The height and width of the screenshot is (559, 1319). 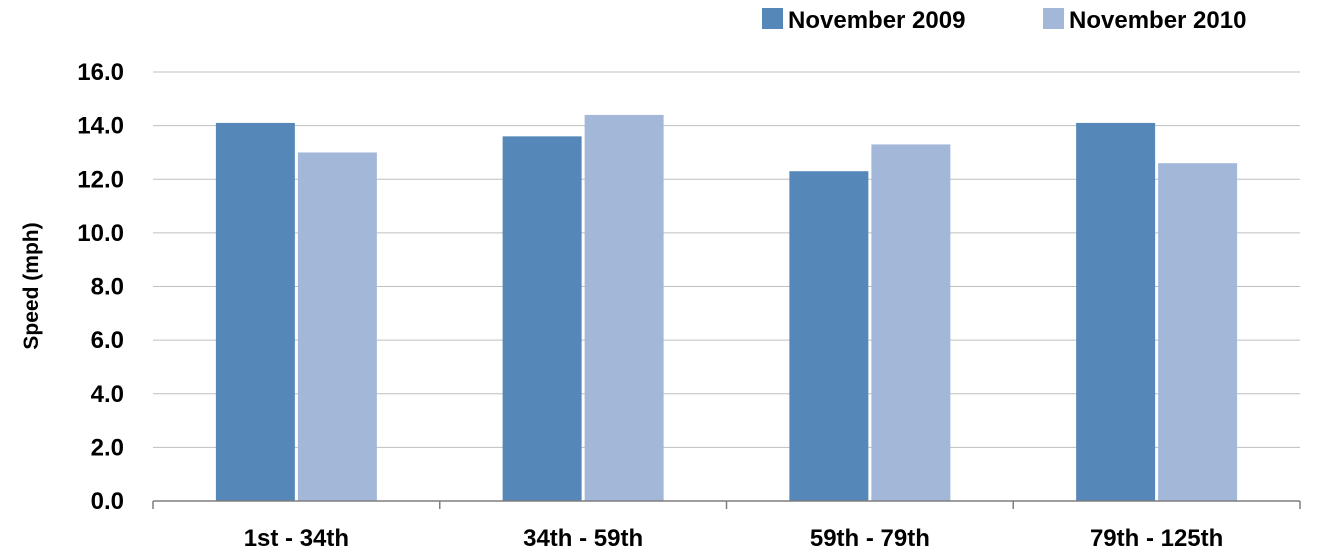 What do you see at coordinates (100, 72) in the screenshot?
I see `y-tick-label: 16.0` at bounding box center [100, 72].